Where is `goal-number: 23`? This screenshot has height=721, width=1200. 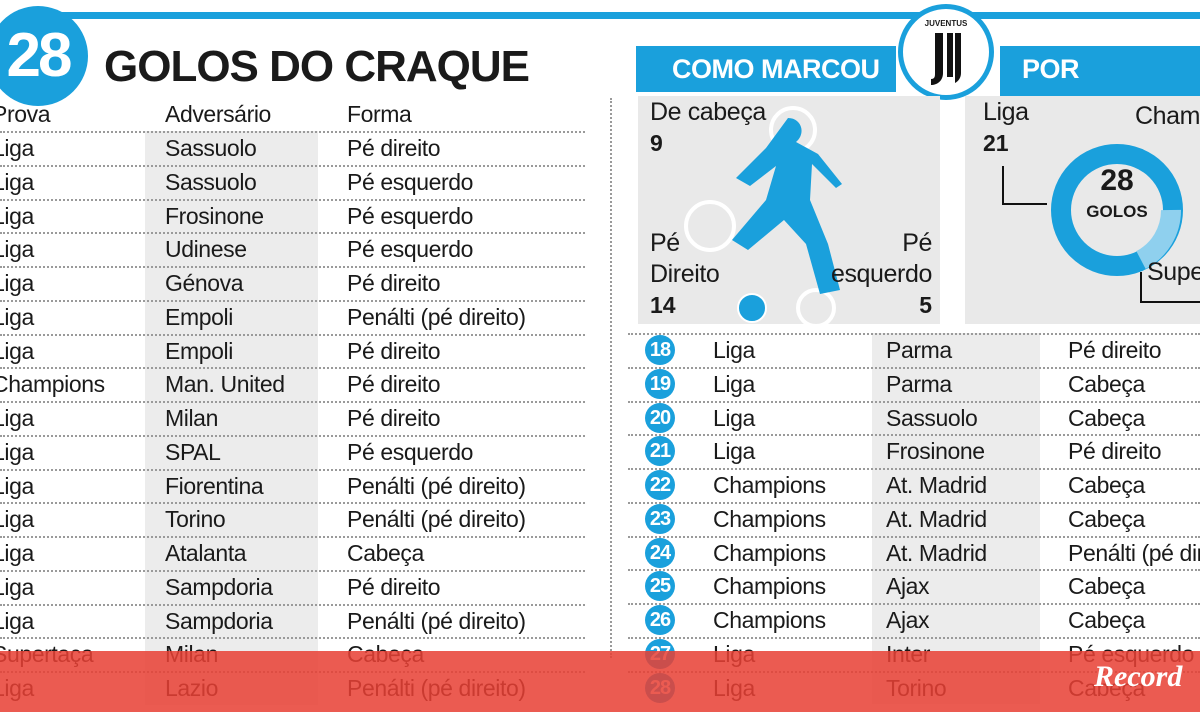 goal-number: 23 is located at coordinates (660, 518).